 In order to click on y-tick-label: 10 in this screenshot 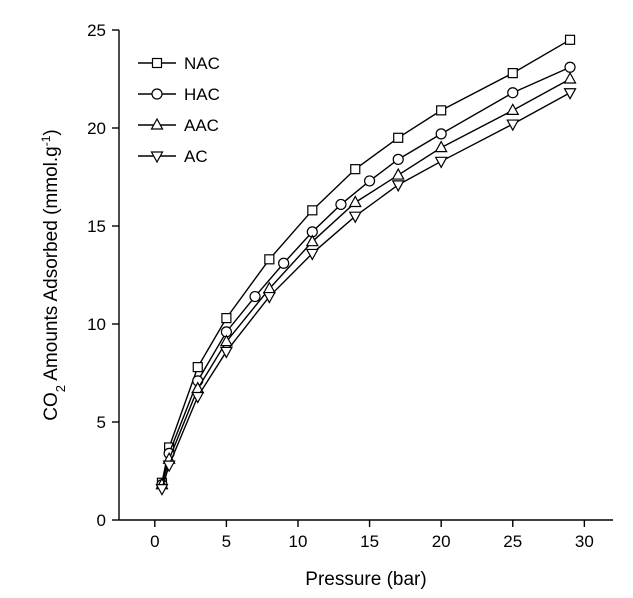, I will do `click(96, 324)`.